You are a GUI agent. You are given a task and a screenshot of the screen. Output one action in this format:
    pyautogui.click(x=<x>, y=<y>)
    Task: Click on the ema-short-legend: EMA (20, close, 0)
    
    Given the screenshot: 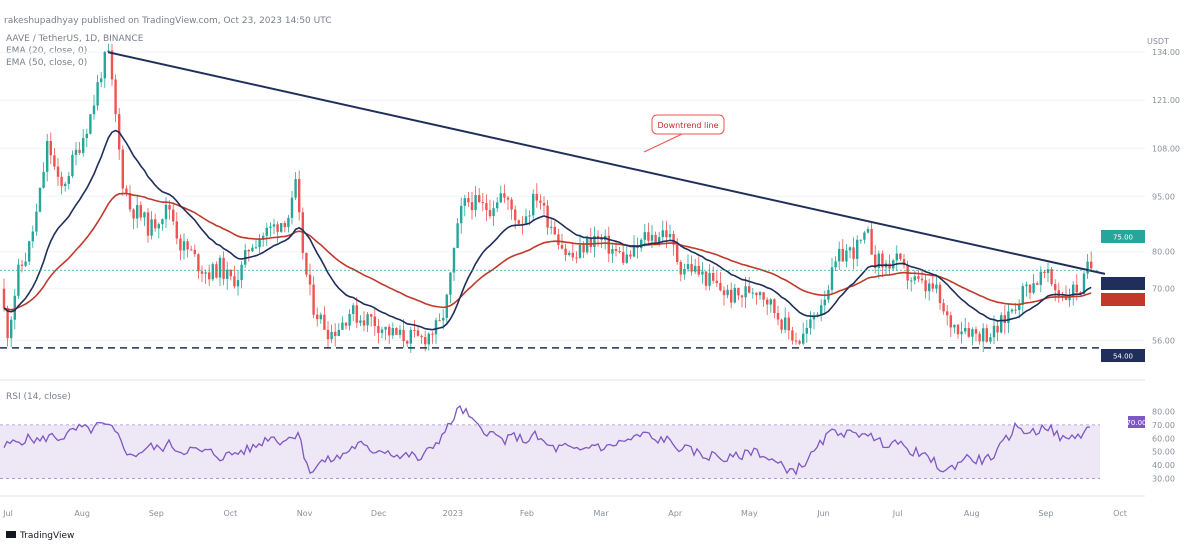 What is the action you would take?
    pyautogui.click(x=46, y=51)
    